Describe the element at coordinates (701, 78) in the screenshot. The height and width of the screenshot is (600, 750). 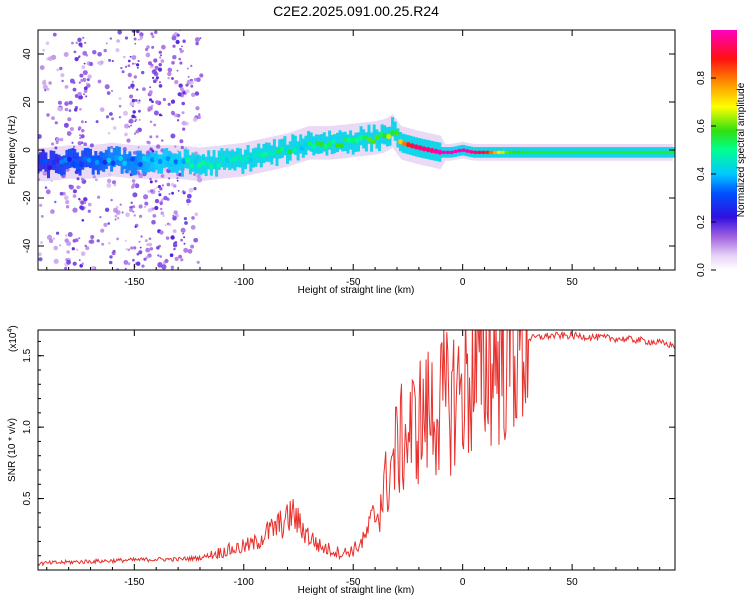
I see `colorbar-tick-label: 0.8` at that location.